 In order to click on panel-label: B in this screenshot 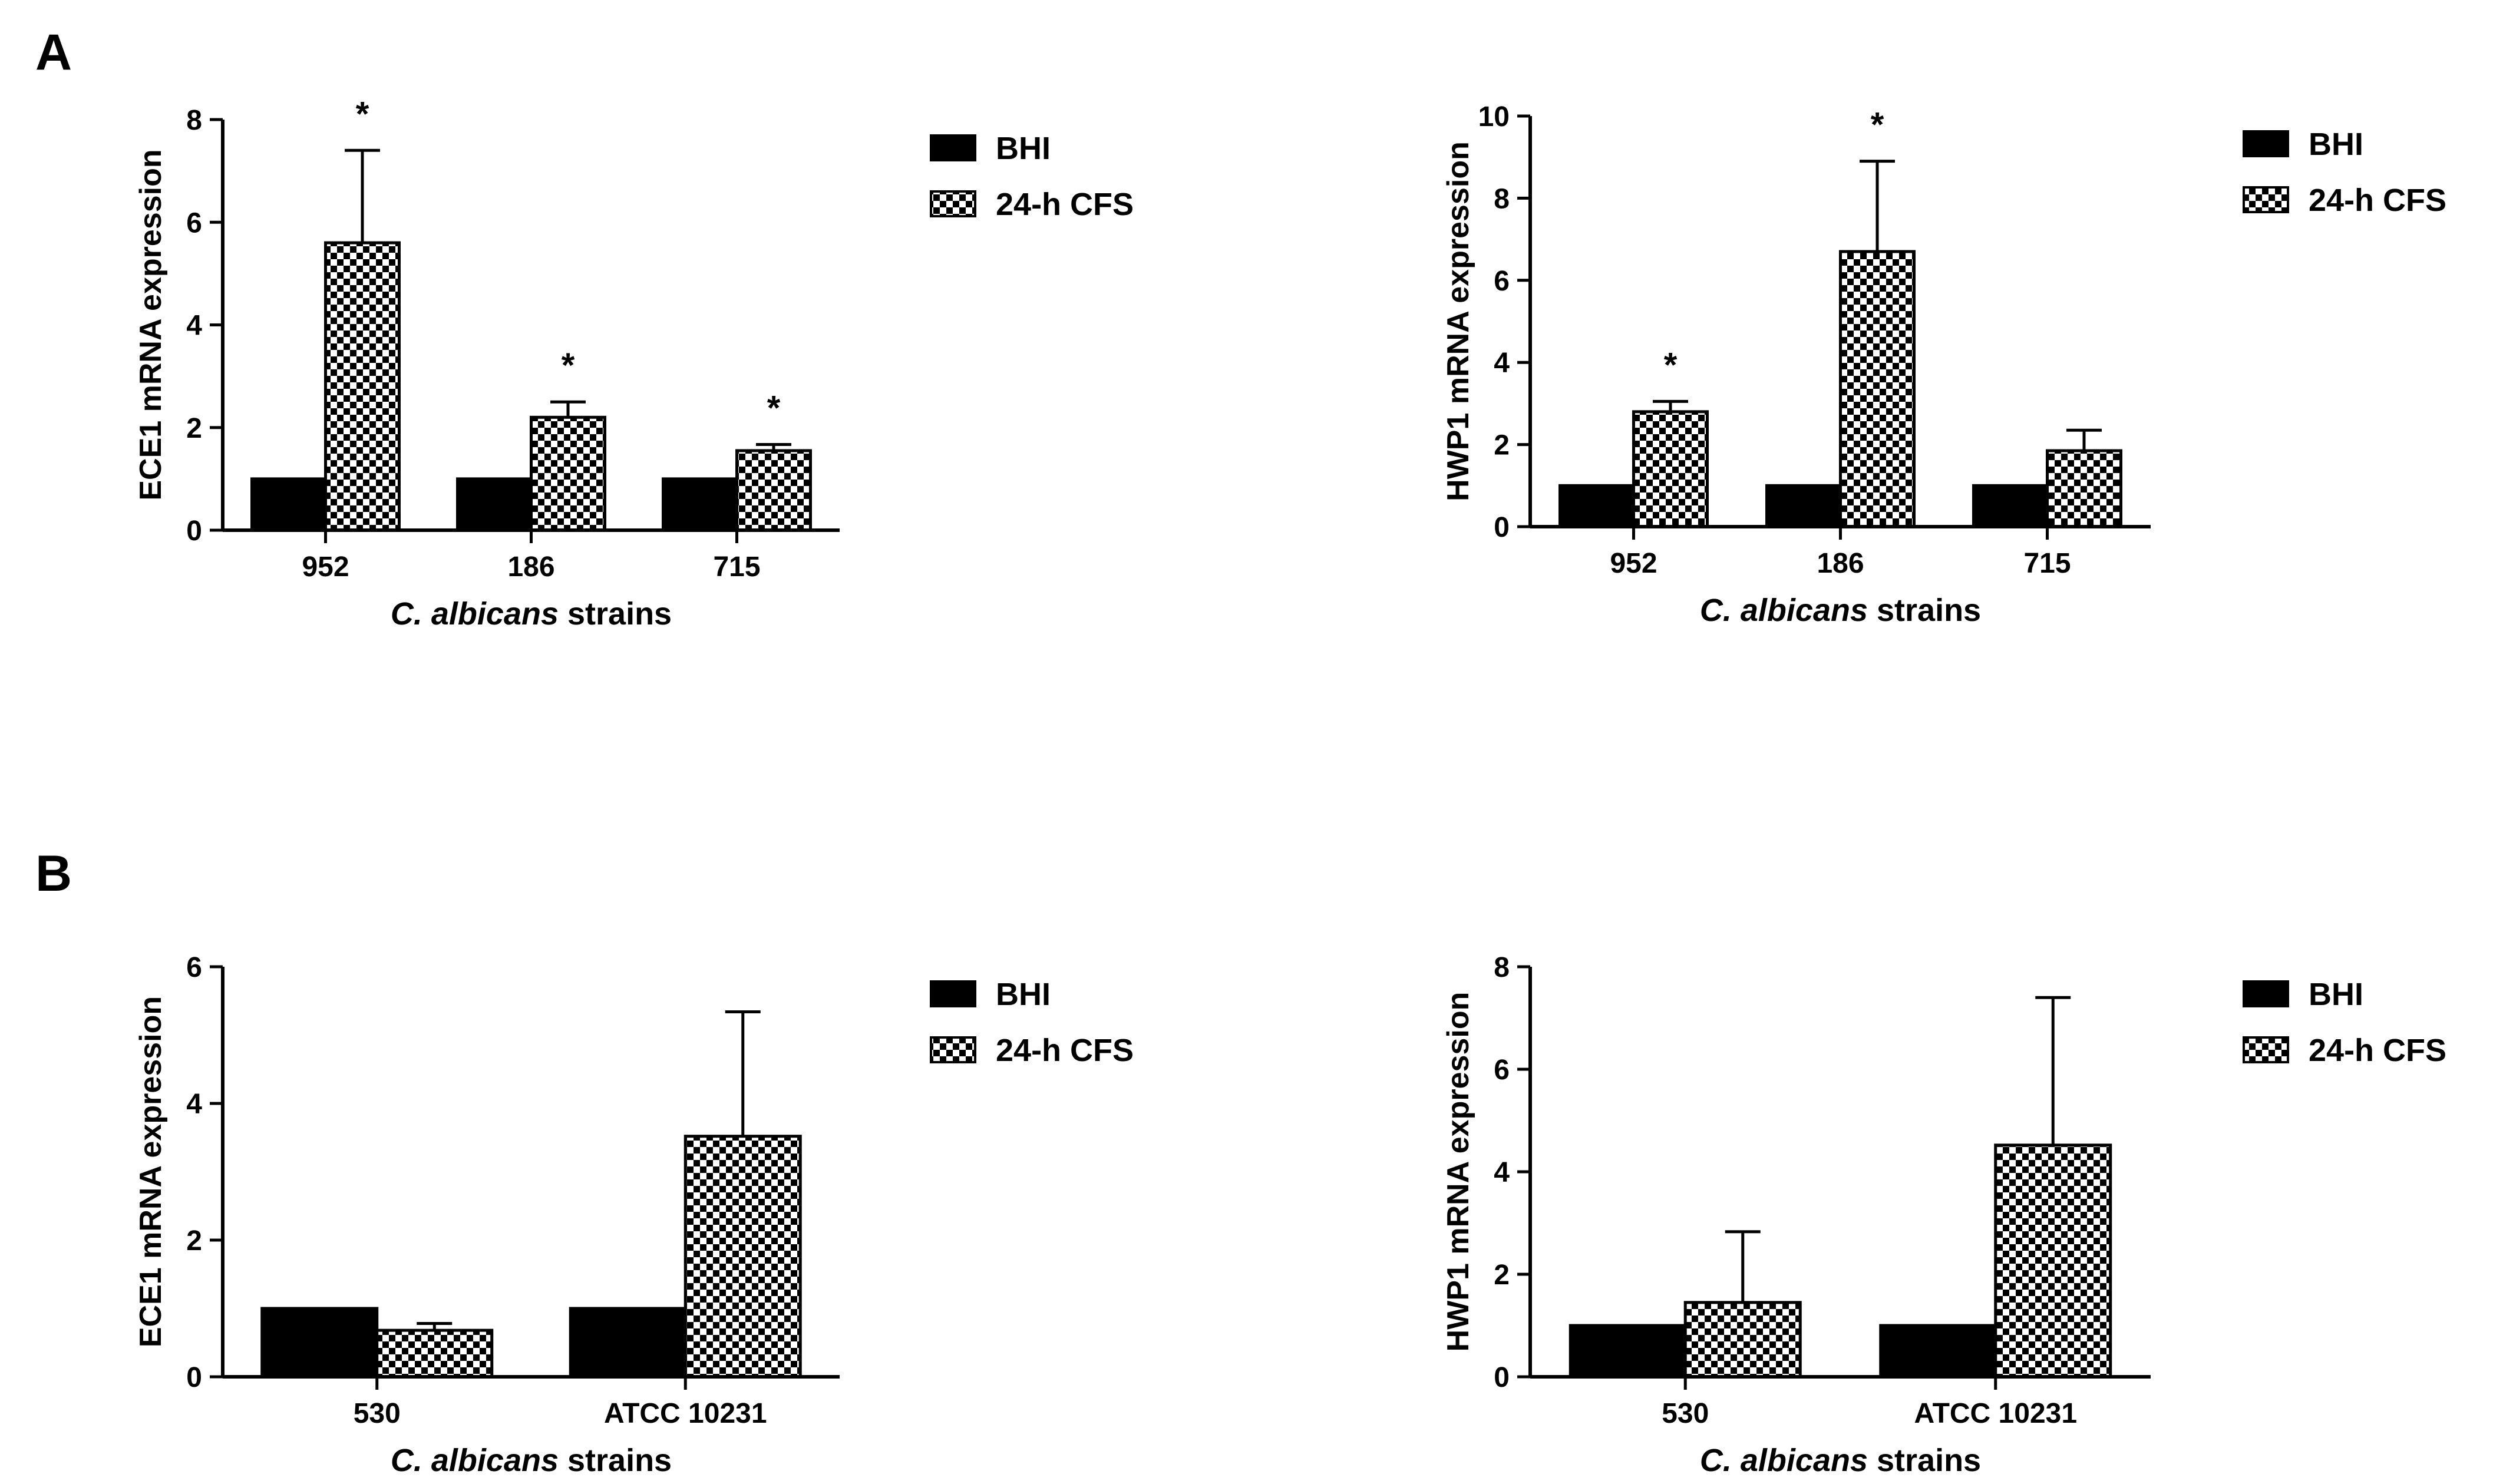, I will do `click(53, 873)`.